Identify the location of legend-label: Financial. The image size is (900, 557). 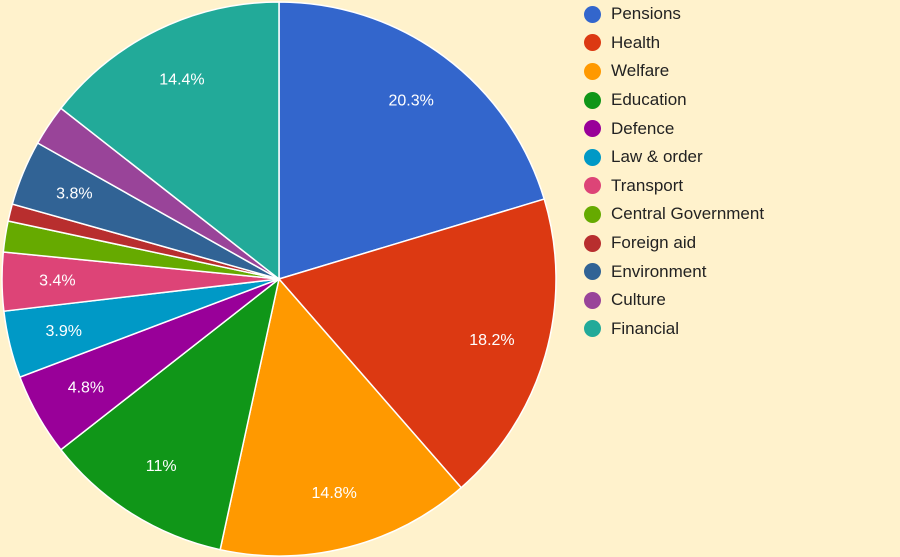
(645, 328).